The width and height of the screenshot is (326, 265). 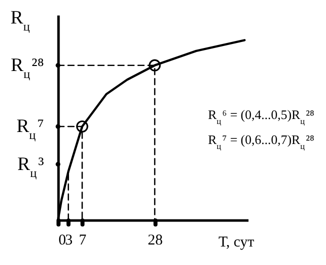 What do you see at coordinates (82, 240) in the screenshot?
I see `x-tick-label: 7` at bounding box center [82, 240].